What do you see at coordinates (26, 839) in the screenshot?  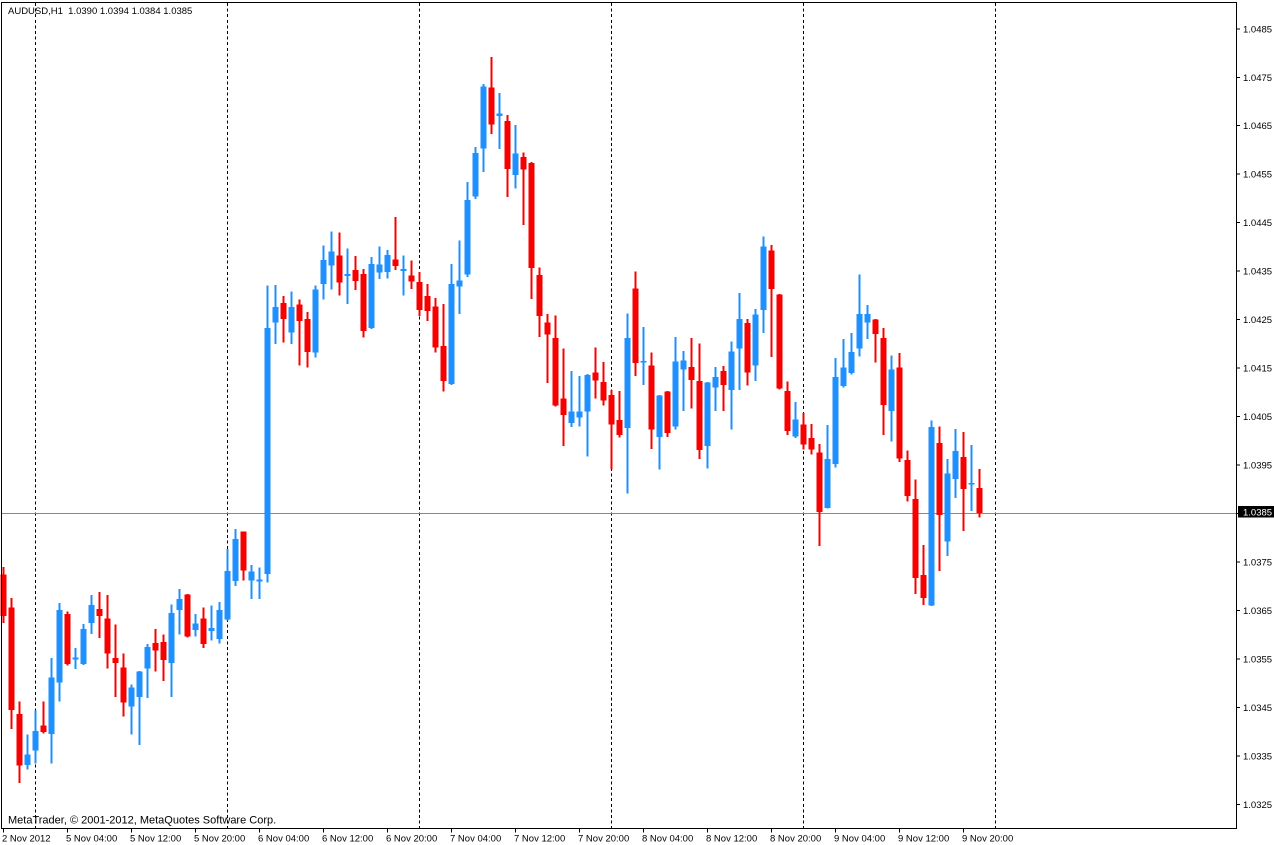 I see `svg-text: 2 Nov 2012` at bounding box center [26, 839].